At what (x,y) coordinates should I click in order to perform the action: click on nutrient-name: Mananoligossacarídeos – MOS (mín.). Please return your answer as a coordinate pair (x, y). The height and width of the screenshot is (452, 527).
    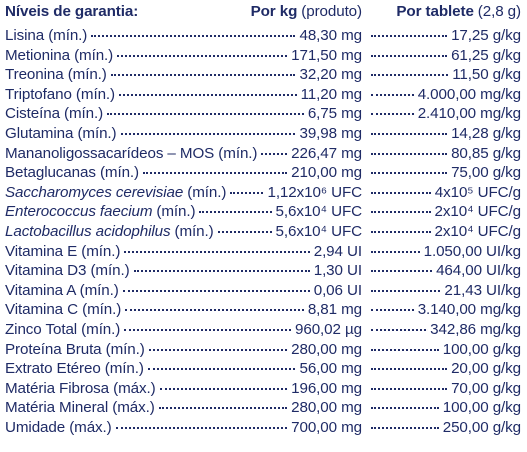
    Looking at the image, I should click on (131, 153).